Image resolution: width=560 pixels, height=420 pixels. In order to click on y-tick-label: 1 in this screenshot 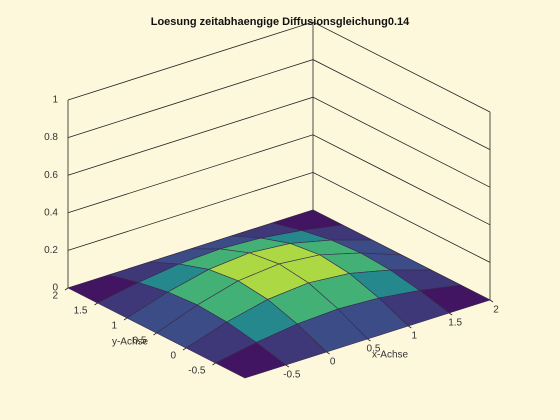, I will do `click(114, 326)`.